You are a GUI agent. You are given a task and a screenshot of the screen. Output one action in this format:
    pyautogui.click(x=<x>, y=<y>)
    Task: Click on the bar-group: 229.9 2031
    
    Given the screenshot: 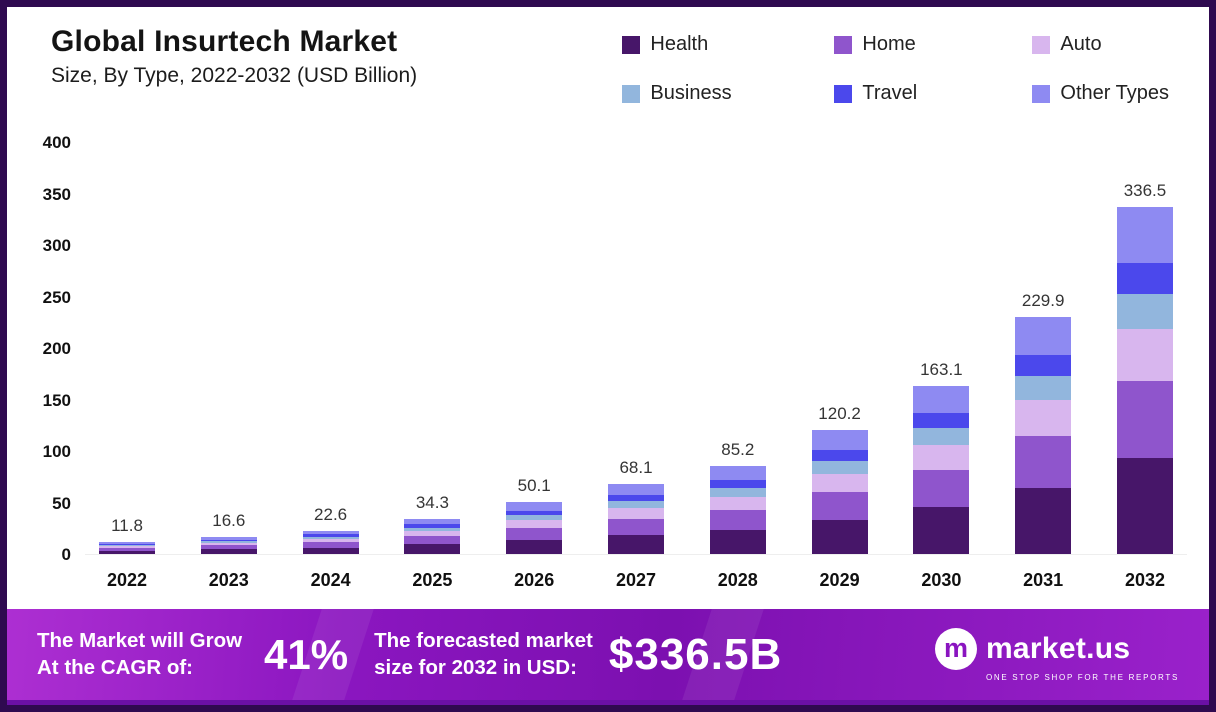 What is the action you would take?
    pyautogui.click(x=1043, y=366)
    